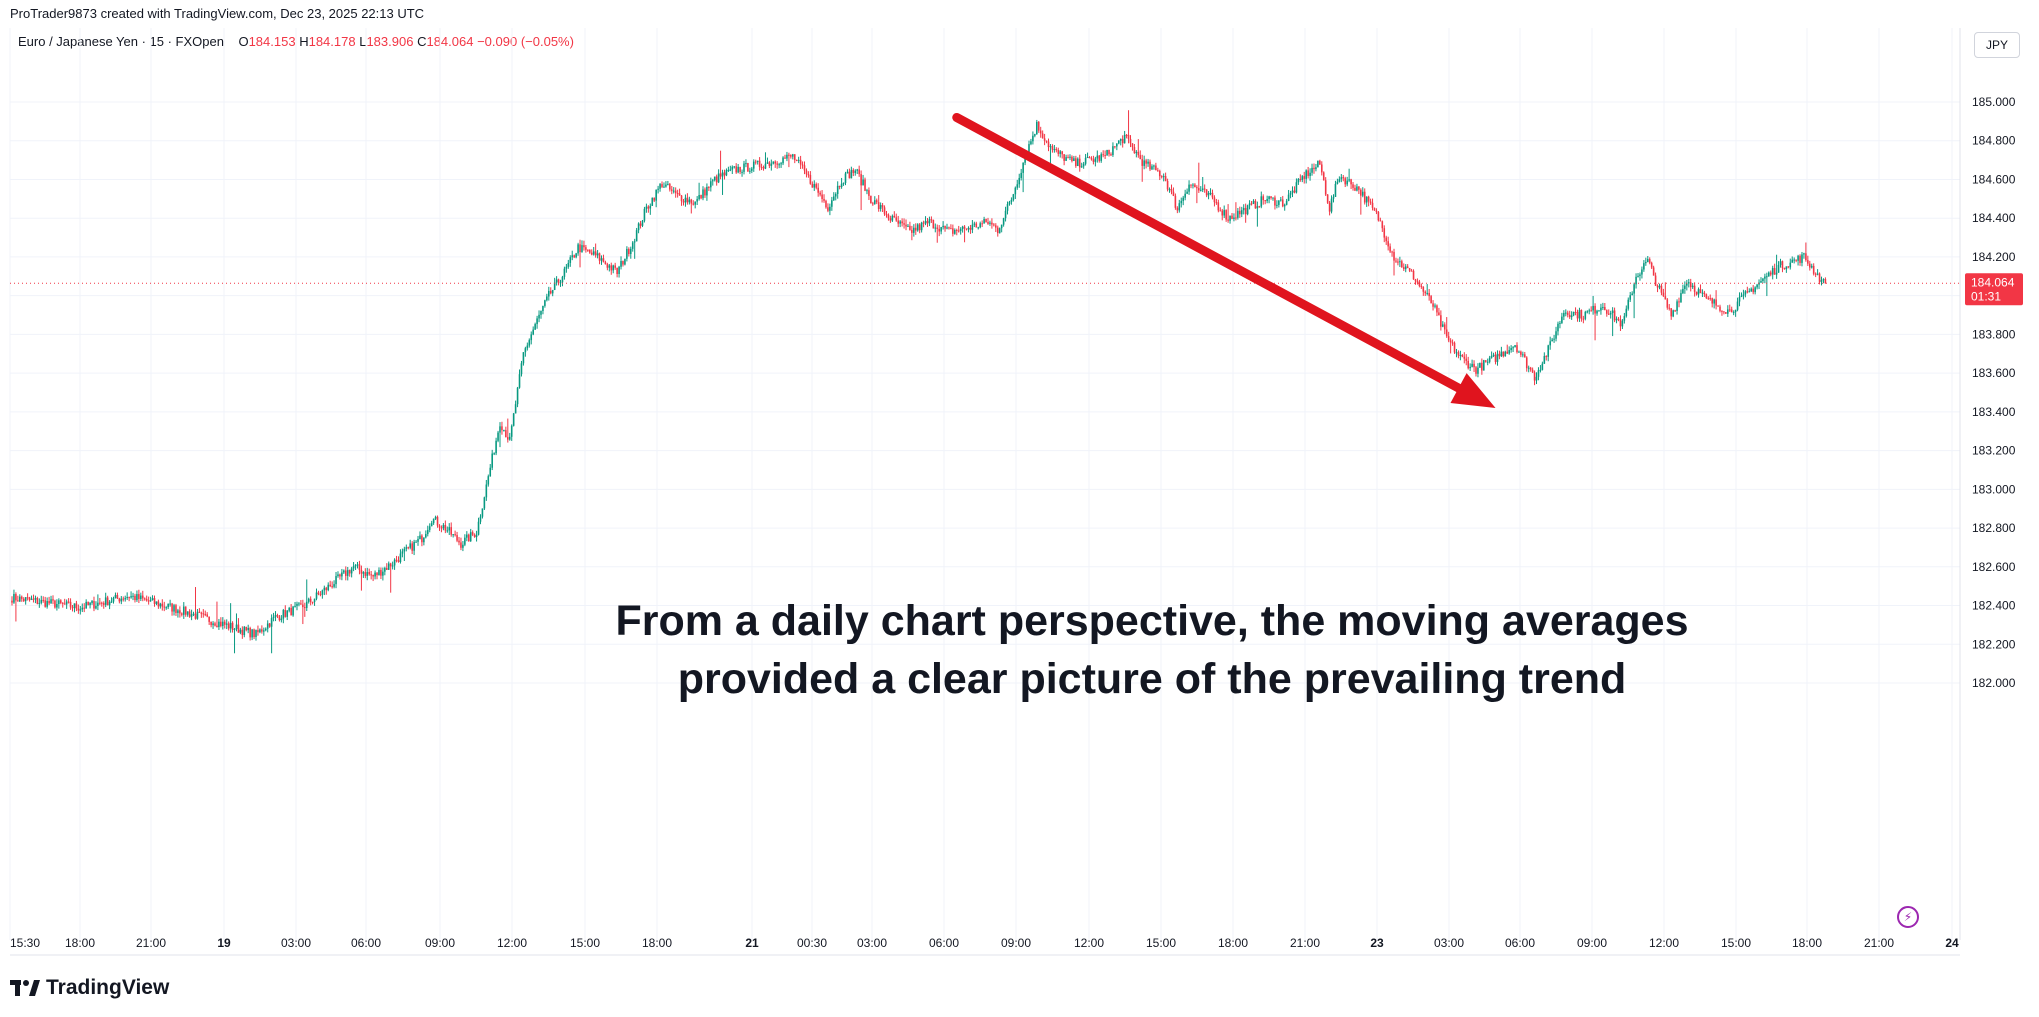 Image resolution: width=2039 pixels, height=1017 pixels. What do you see at coordinates (1952, 943) in the screenshot?
I see `time-tick-label: 24` at bounding box center [1952, 943].